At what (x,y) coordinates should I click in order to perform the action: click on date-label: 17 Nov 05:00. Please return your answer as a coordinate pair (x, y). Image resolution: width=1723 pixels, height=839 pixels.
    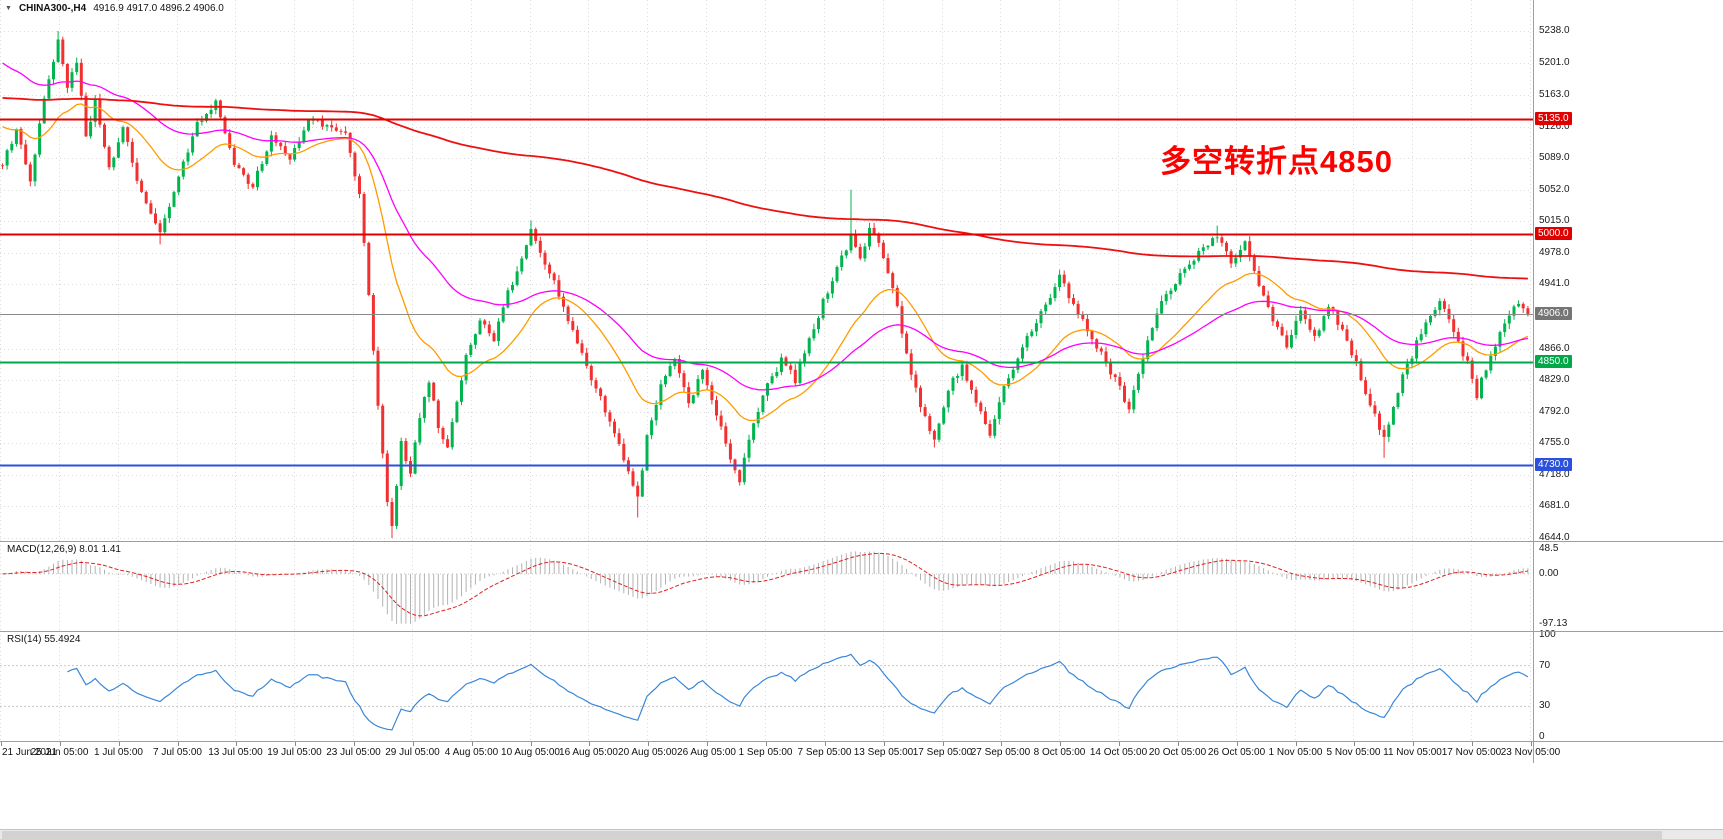
    Looking at the image, I should click on (1471, 752).